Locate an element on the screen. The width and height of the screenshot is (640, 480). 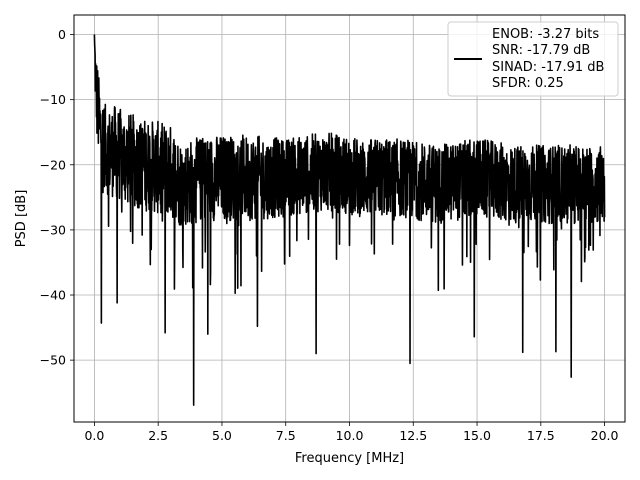
y-tick-label: −20 is located at coordinates (53, 164).